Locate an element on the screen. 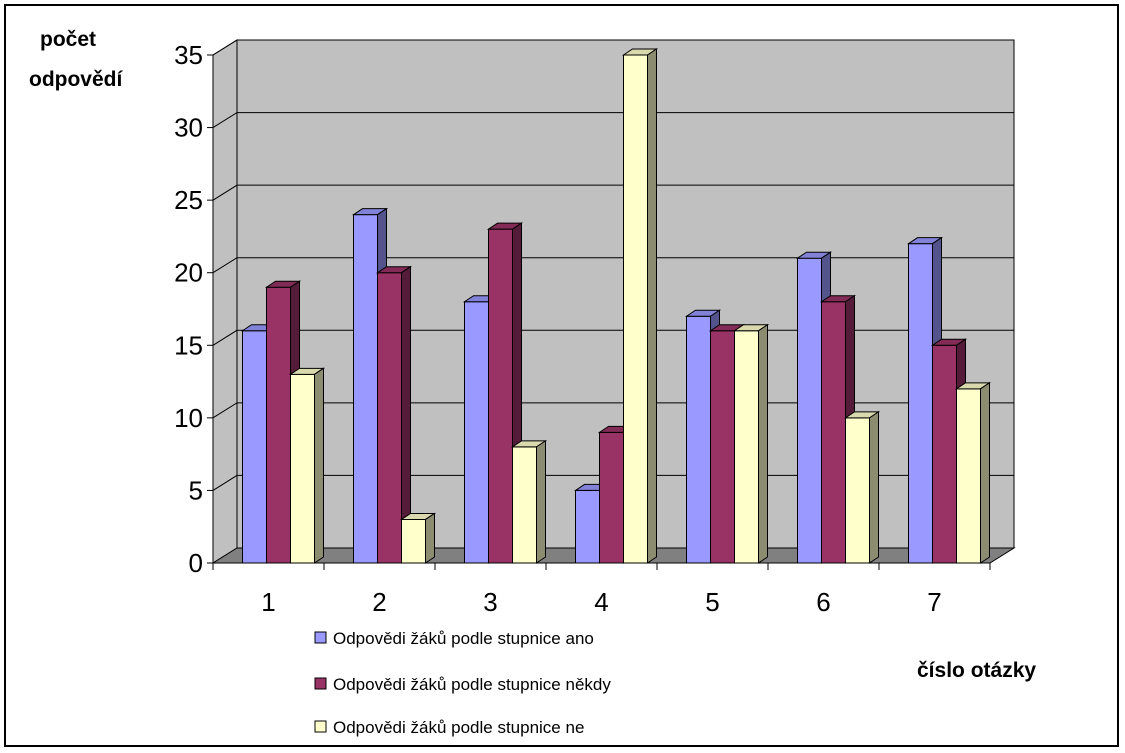 This screenshot has height=753, width=1125. x-tick-labels: 1 2 3 4 5 6 7 is located at coordinates (601, 602).